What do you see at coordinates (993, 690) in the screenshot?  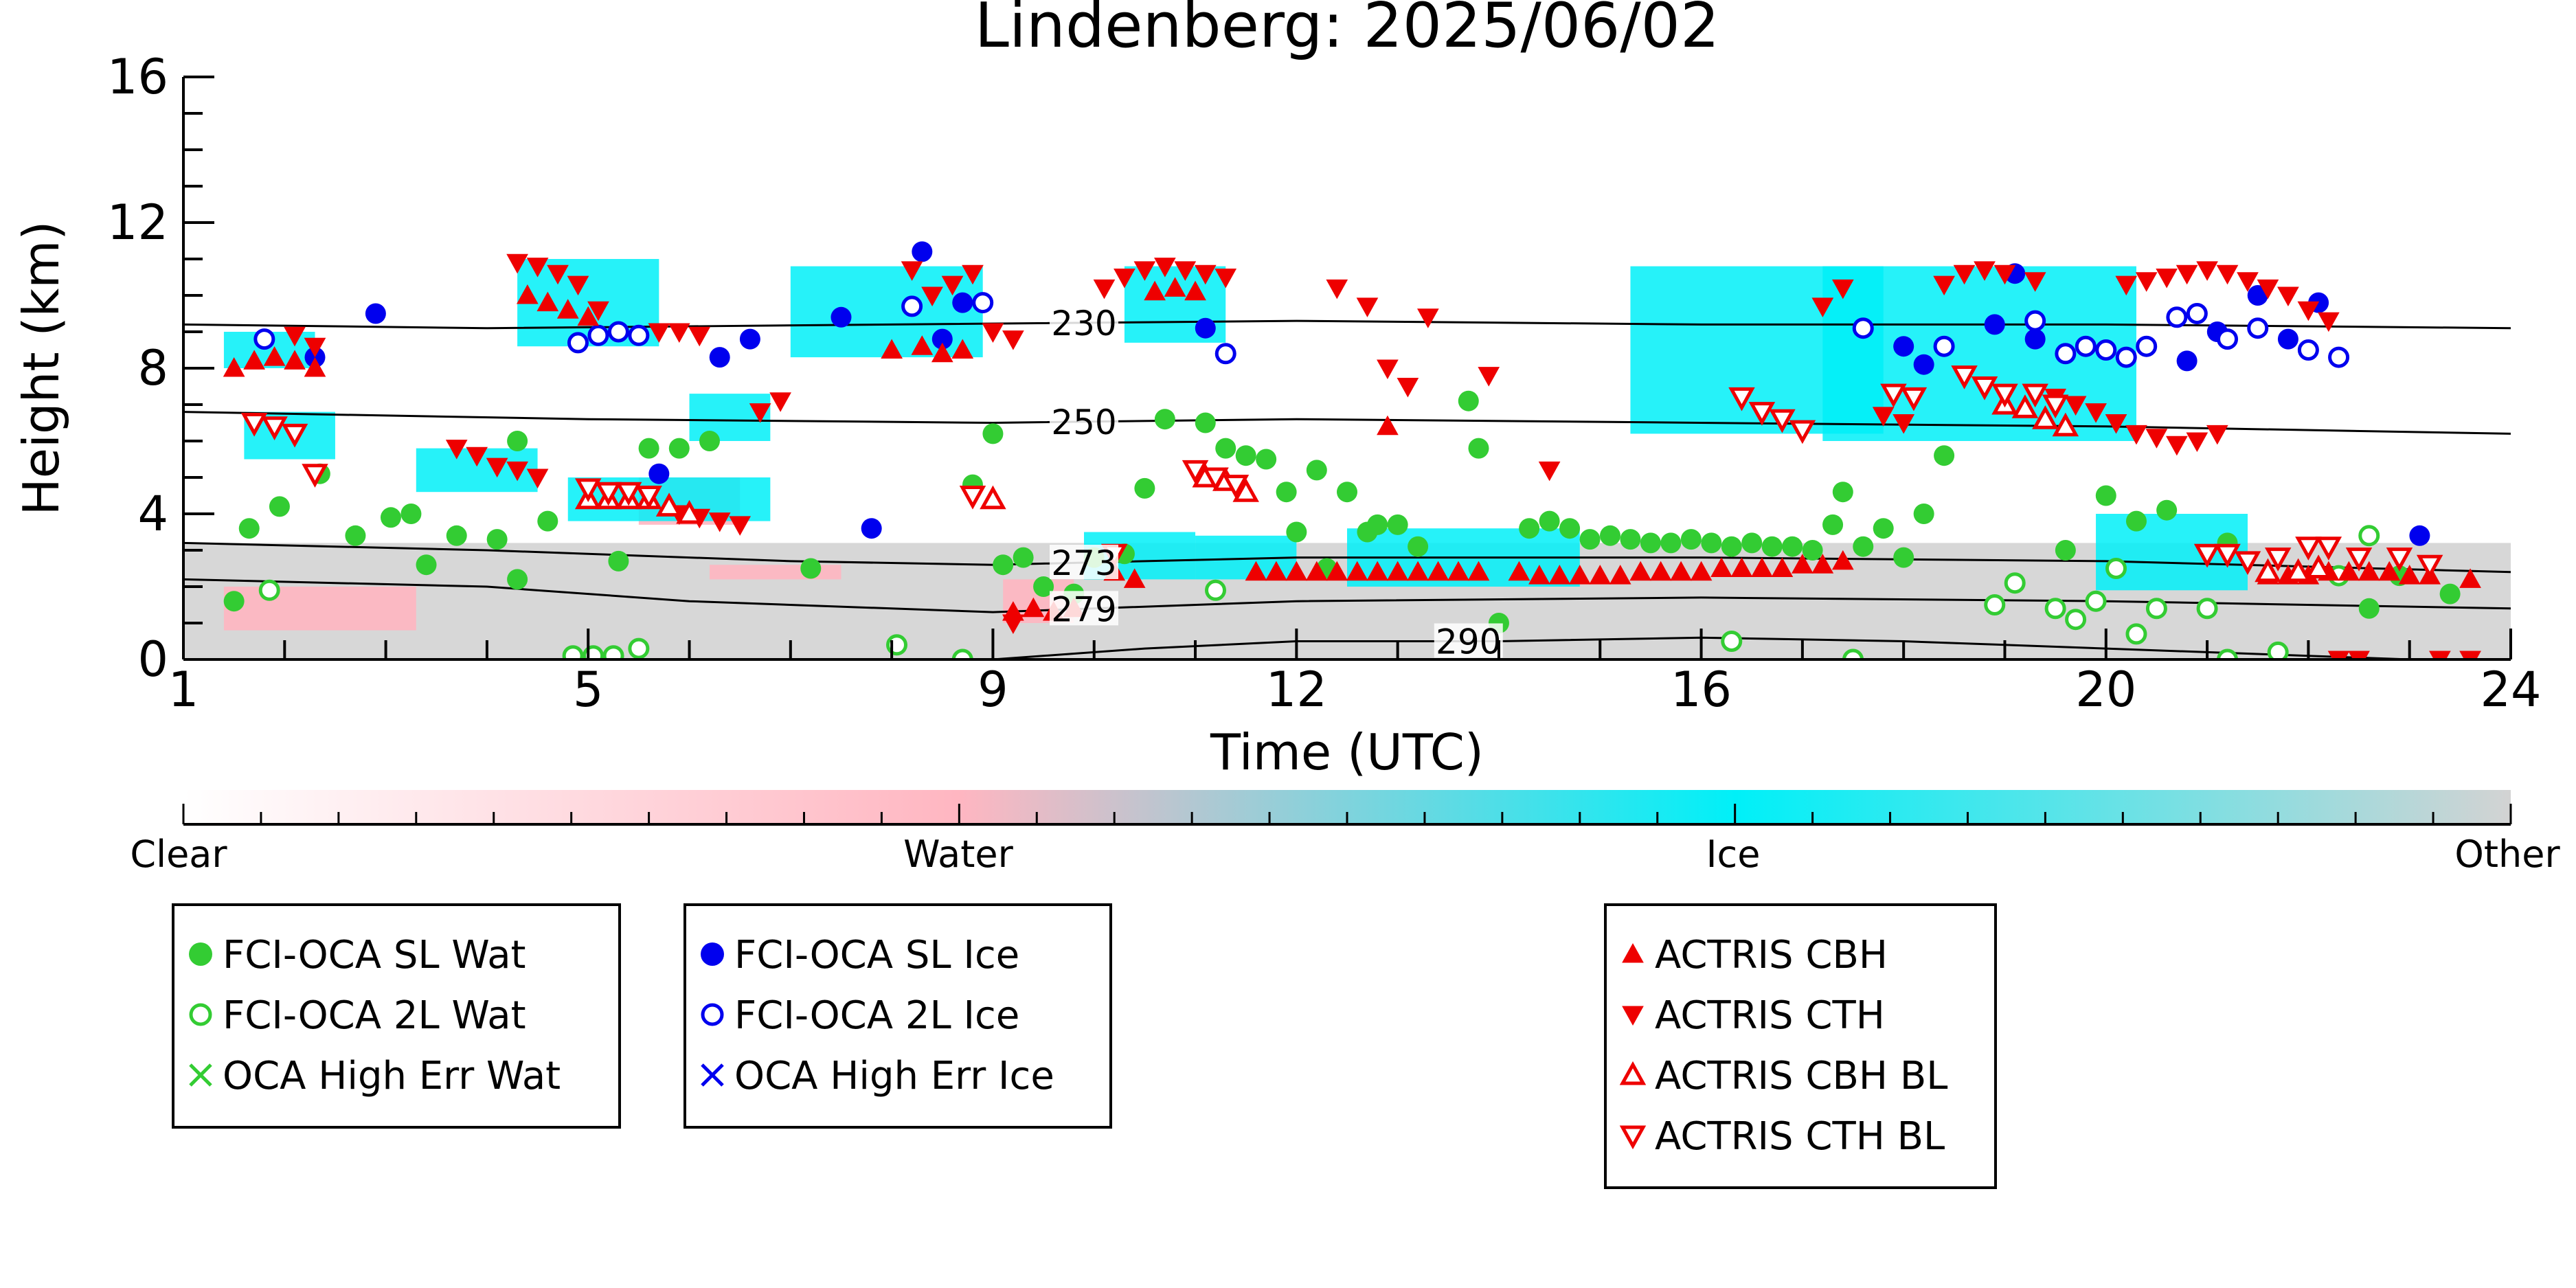 I see `x-tick-label: 9` at bounding box center [993, 690].